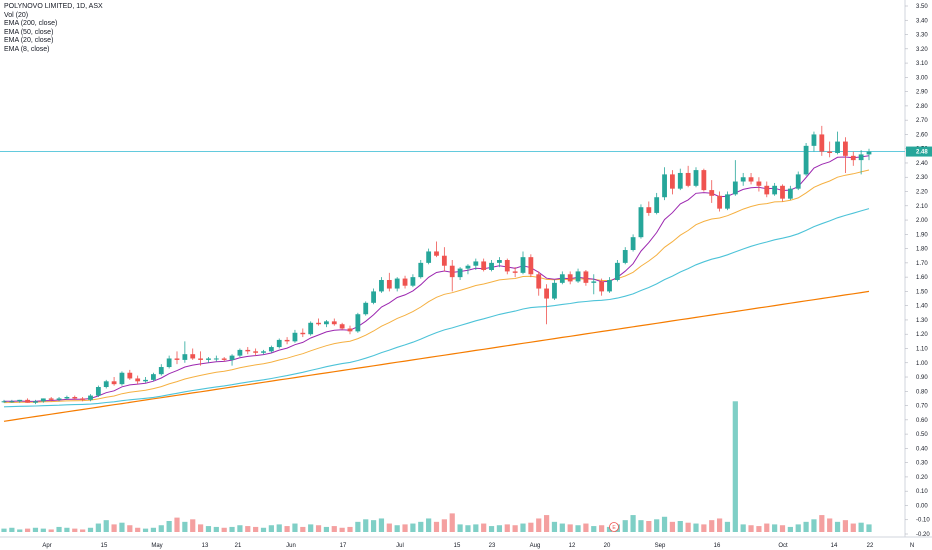 The image size is (932, 550). I want to click on y-tick-label: 2.90, so click(922, 93).